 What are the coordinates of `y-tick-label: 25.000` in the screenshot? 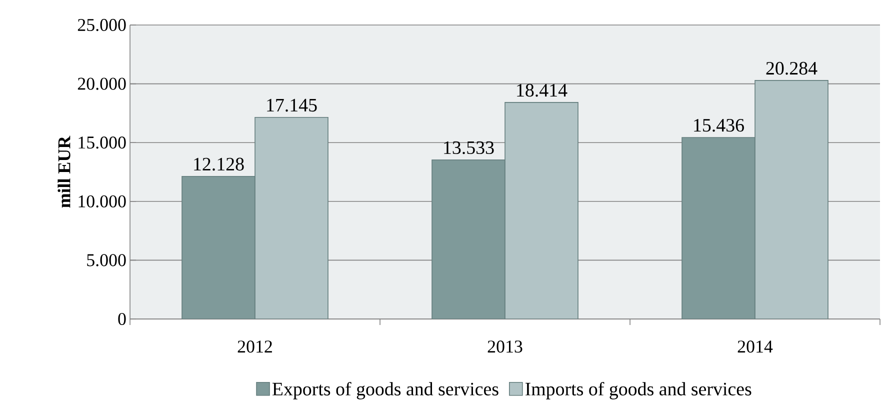 It's located at (102, 25).